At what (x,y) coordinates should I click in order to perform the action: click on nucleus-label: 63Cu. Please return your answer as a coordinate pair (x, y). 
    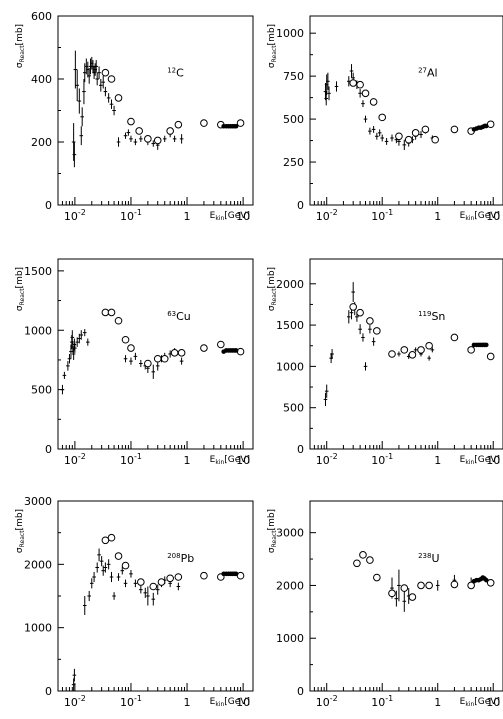
    Looking at the image, I should click on (179, 316).